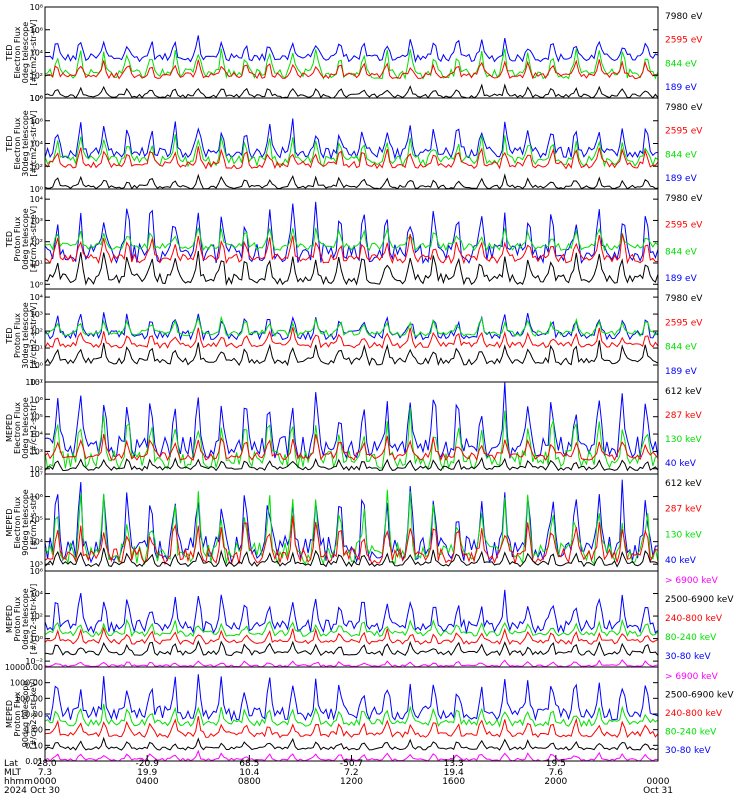  I want to click on x-tick-label: 7.6, so click(556, 773).